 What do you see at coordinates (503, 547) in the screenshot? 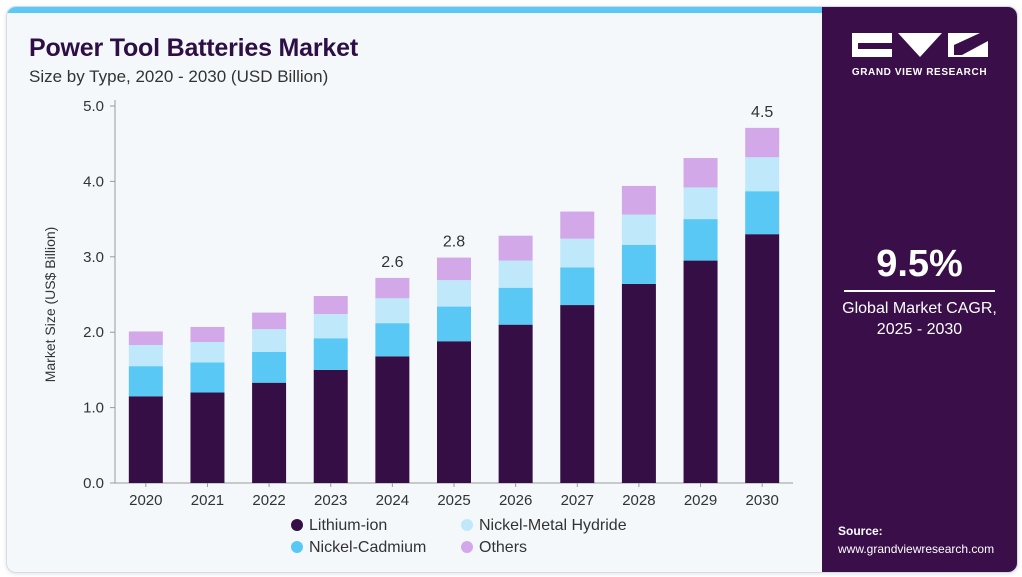
I see `legend-label: Others` at bounding box center [503, 547].